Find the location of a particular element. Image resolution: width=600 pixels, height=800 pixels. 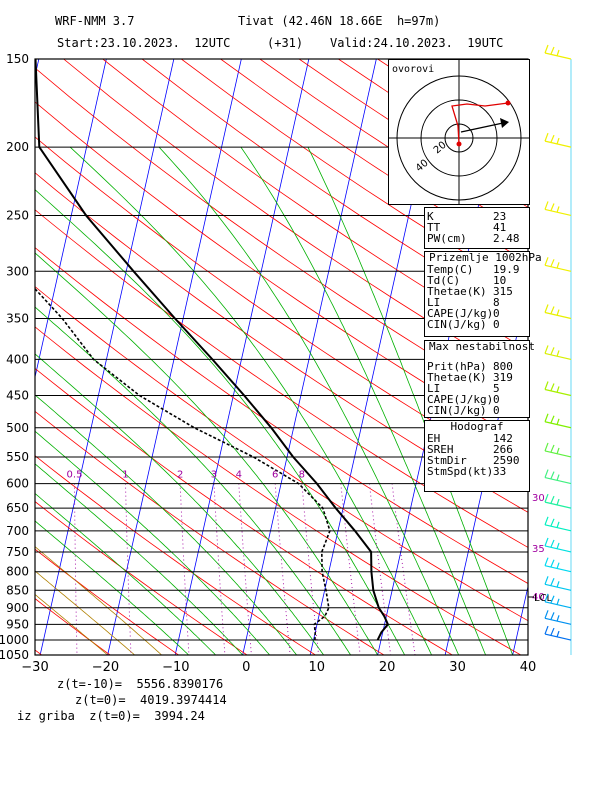

surface-value: 10 is located at coordinates (500, 280).